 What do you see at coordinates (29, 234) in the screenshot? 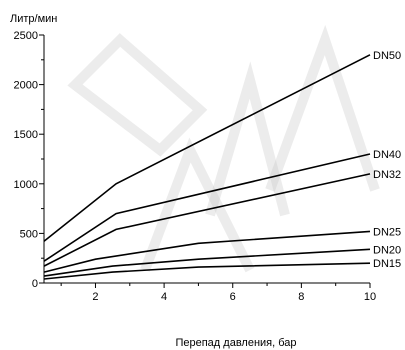
I see `y-tick-label: 500` at bounding box center [29, 234].